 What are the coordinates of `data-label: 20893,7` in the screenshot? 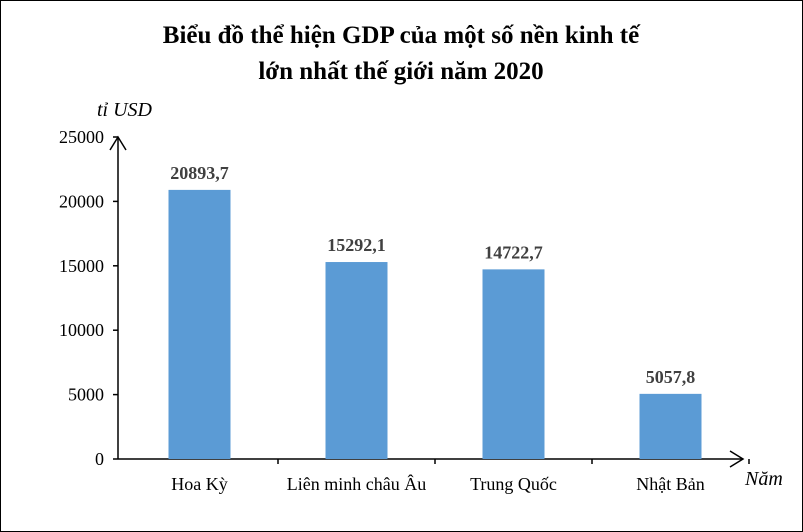 It's located at (199, 173).